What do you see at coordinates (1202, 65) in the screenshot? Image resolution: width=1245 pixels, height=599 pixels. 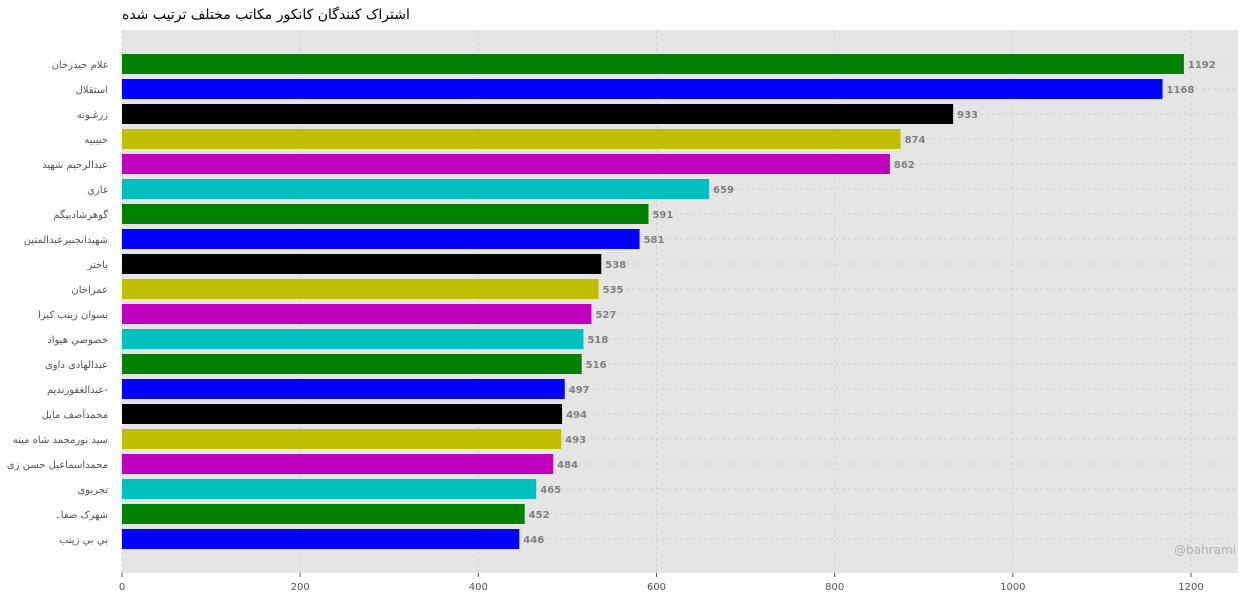 I see `value-label: 1192` at bounding box center [1202, 65].